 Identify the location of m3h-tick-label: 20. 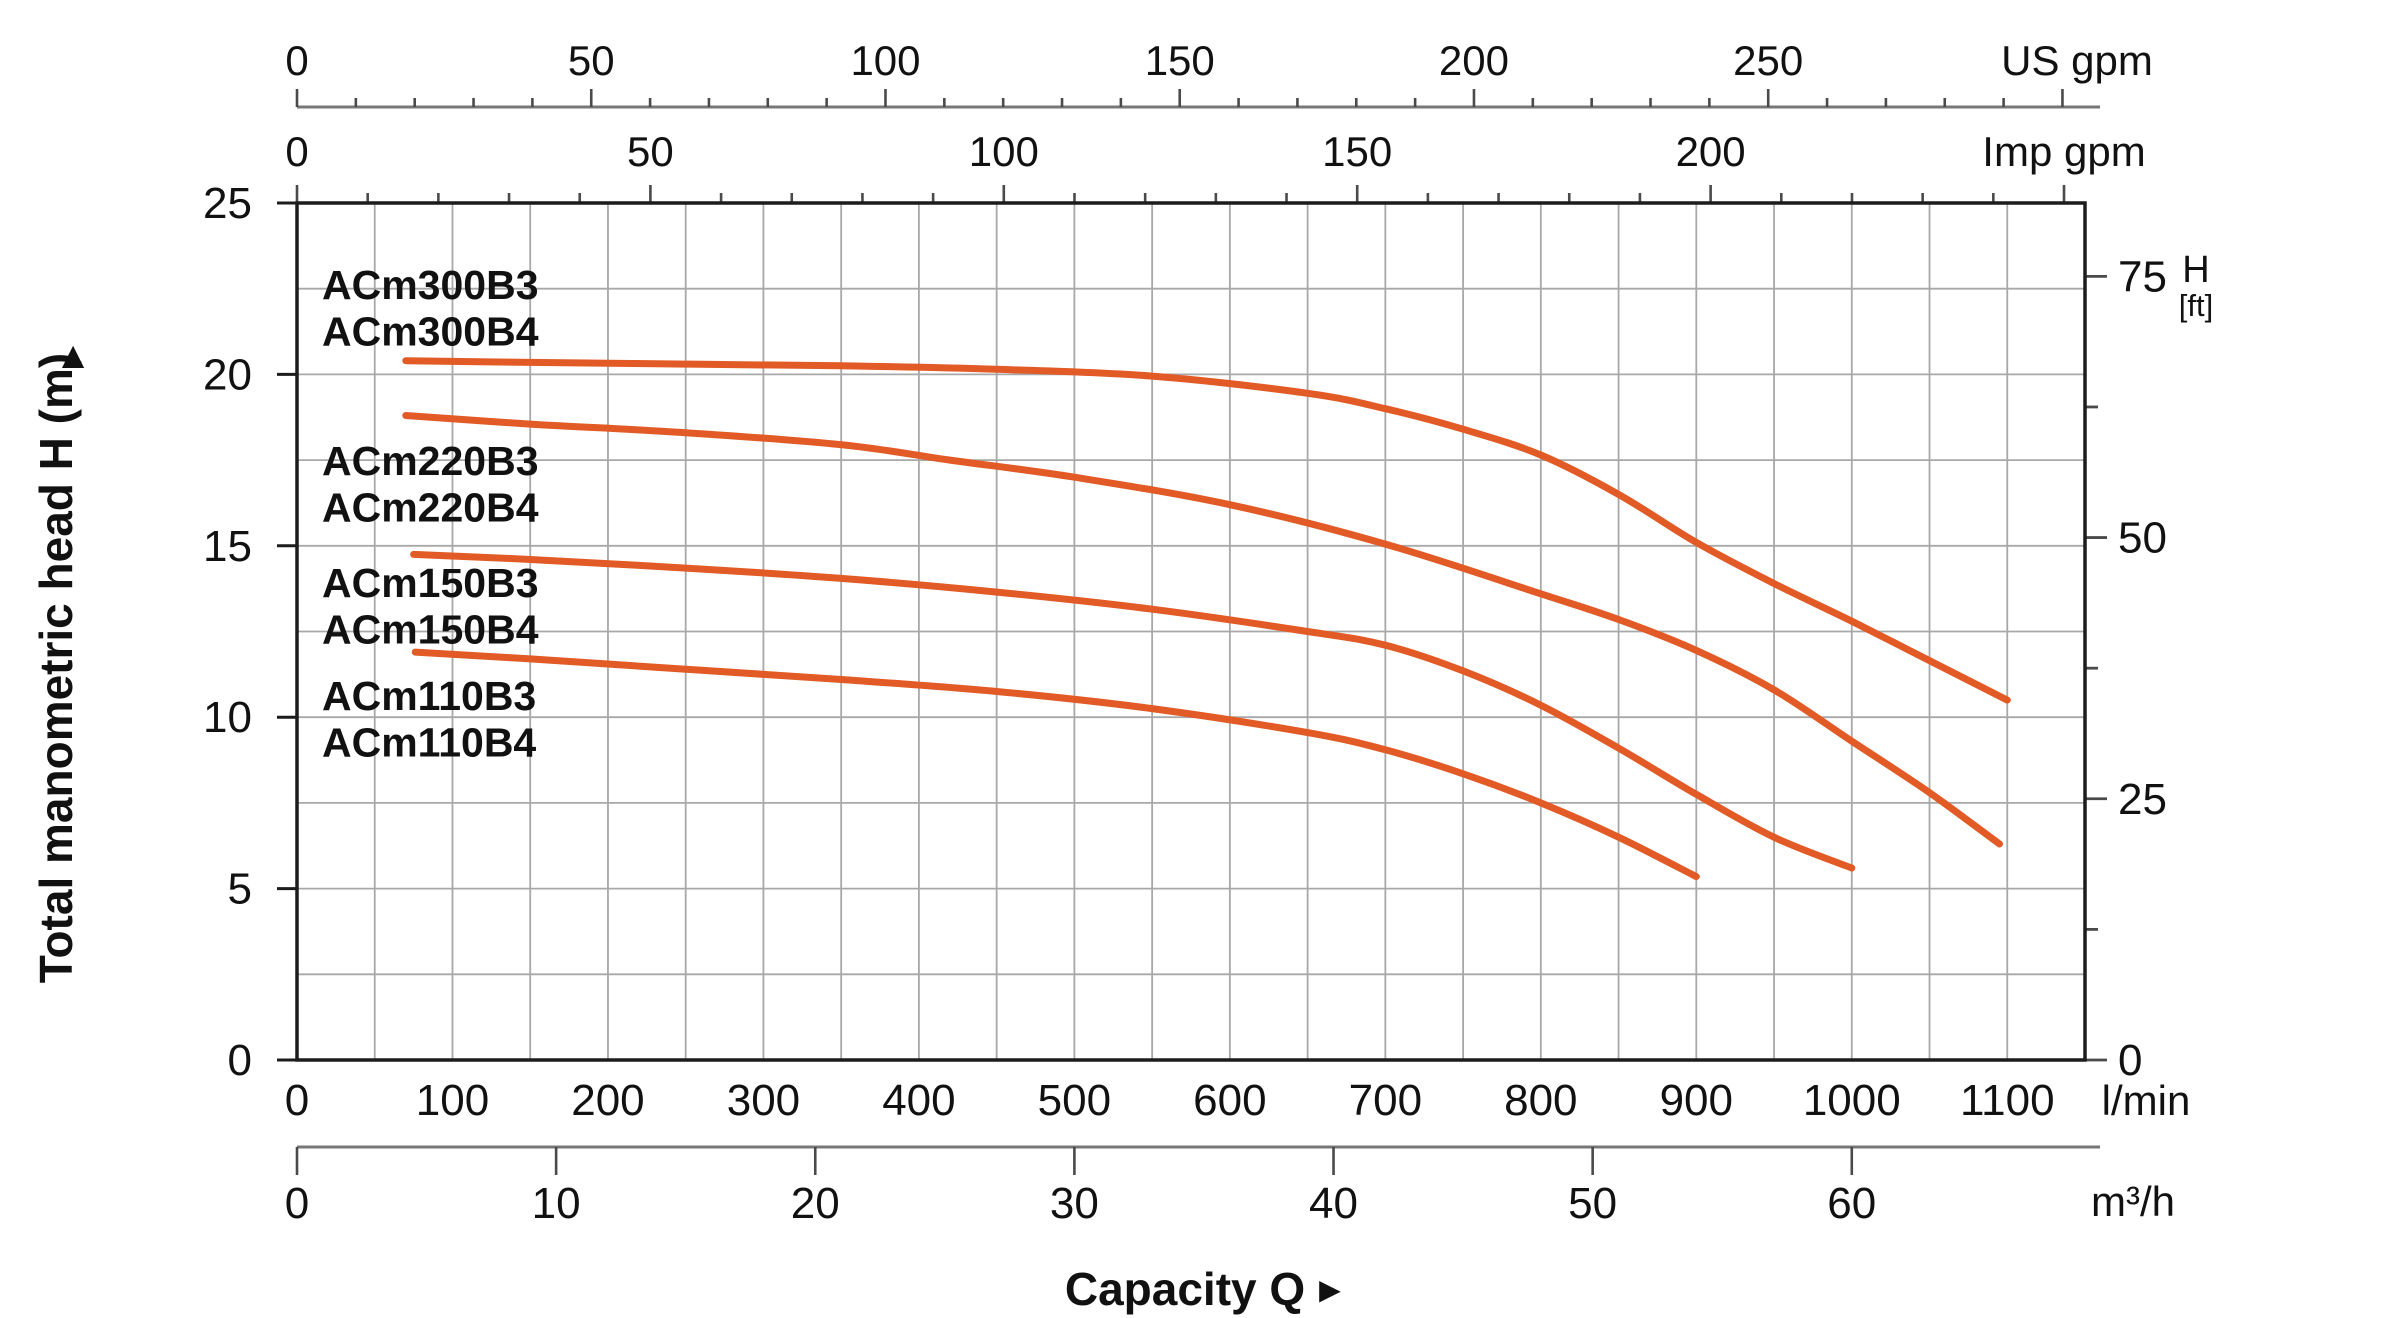
(815, 1203).